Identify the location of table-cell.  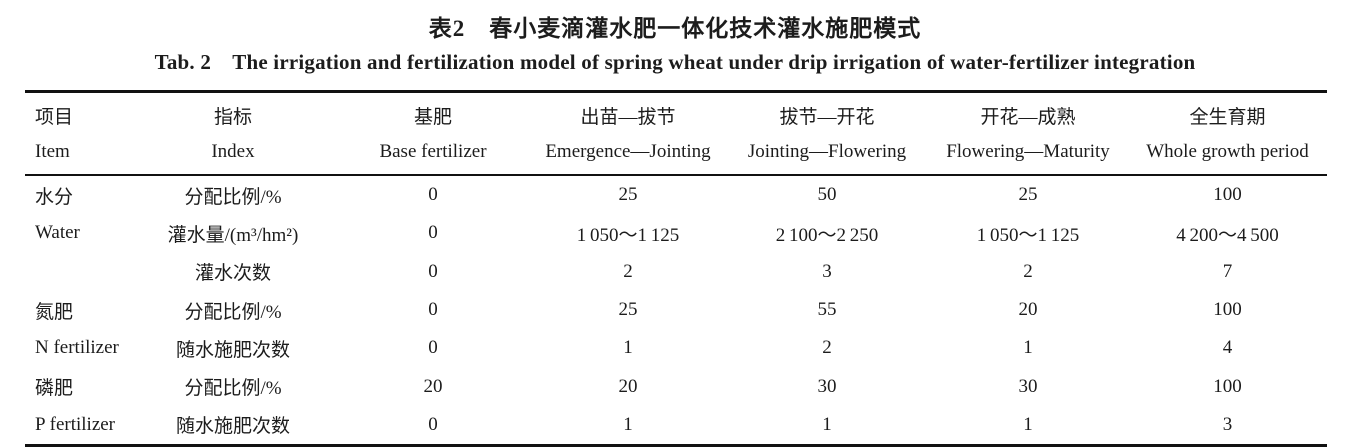
(77, 272).